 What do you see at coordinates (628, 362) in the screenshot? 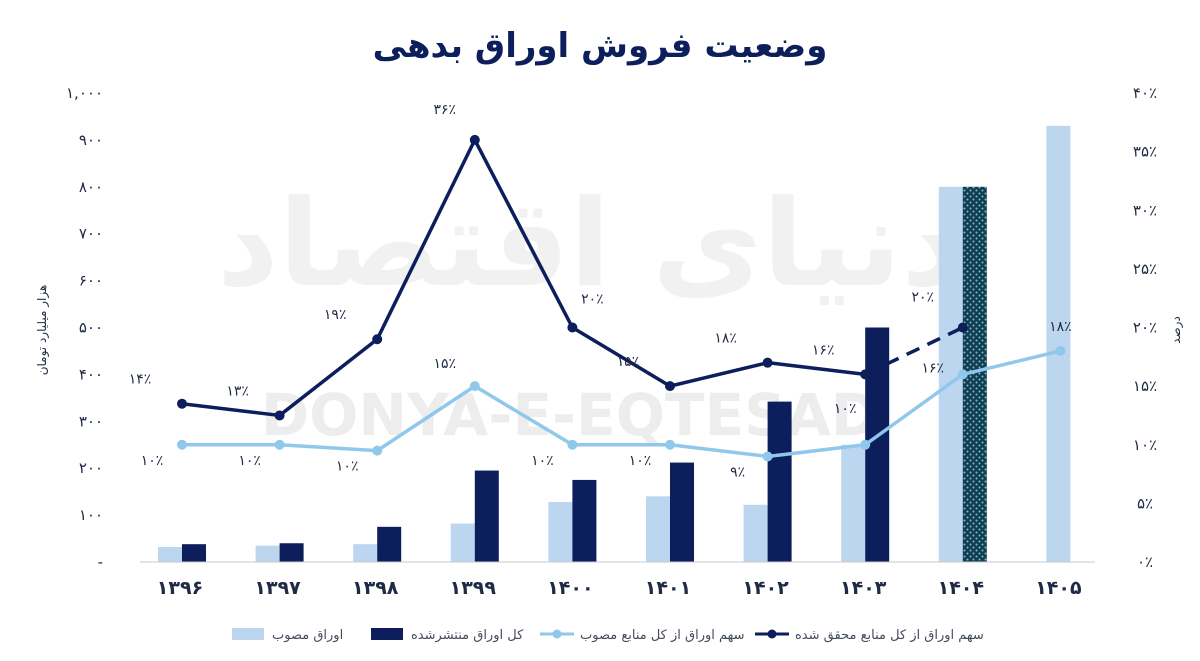
I see `data-label-share-realized: ۱۵٪` at bounding box center [628, 362].